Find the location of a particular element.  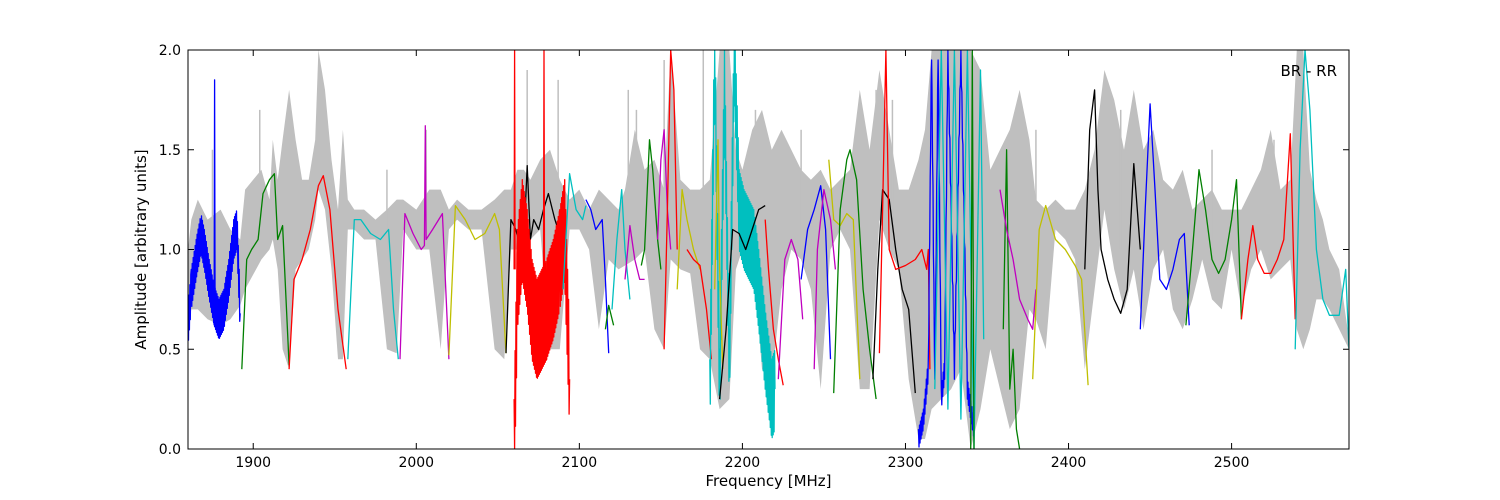

y-tick-label: 2.0 is located at coordinates (170, 51).